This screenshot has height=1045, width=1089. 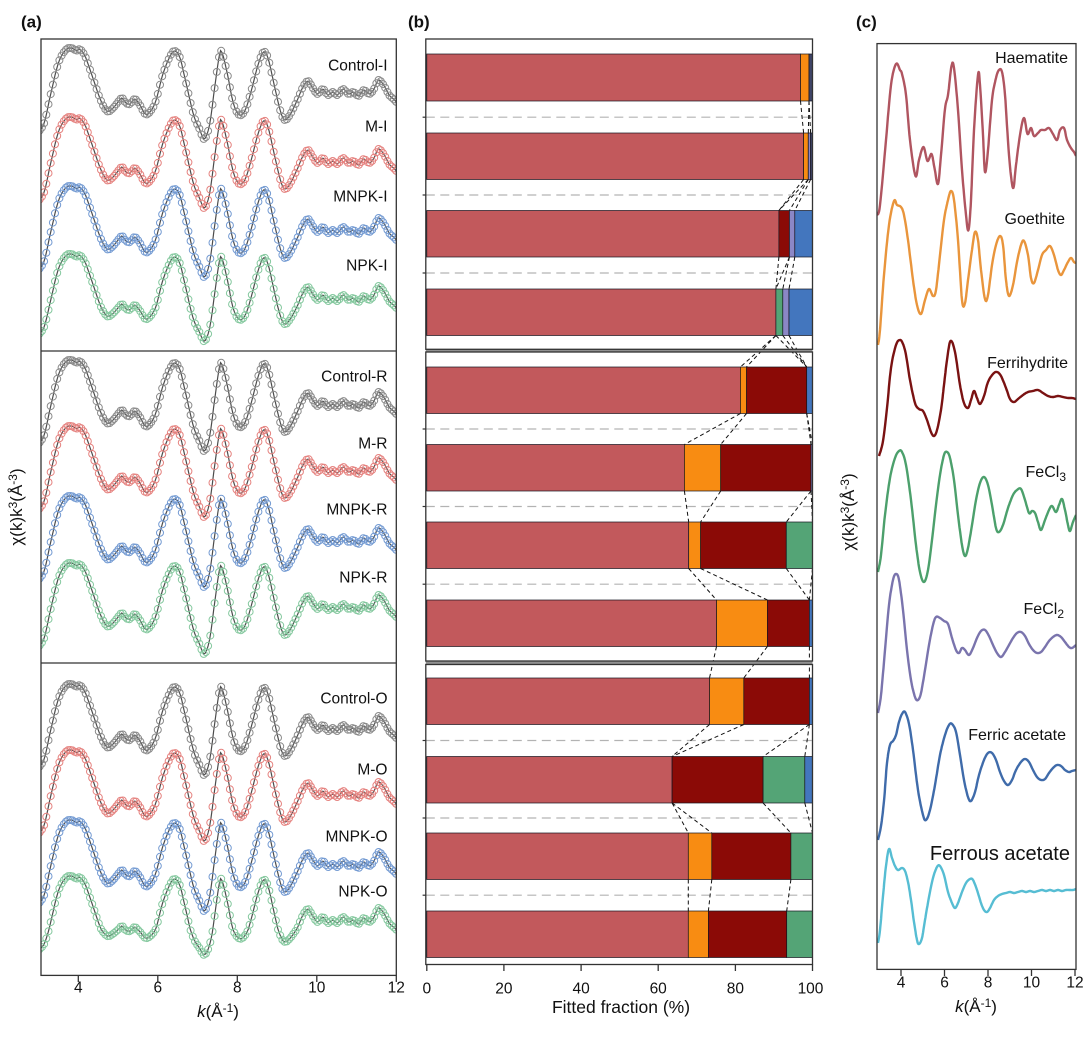 I want to click on svg-text: NPK-R, so click(x=363, y=578).